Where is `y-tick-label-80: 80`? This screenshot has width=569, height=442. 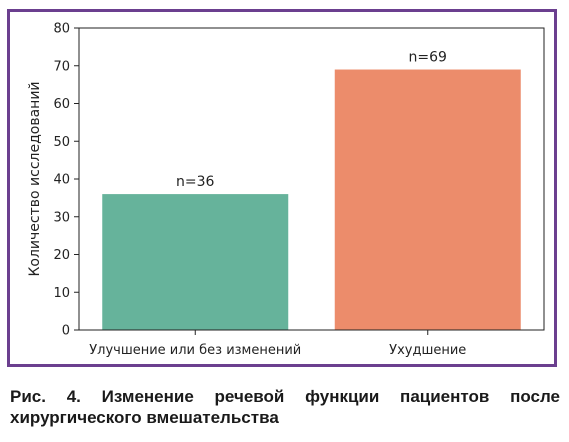 y-tick-label-80: 80 is located at coordinates (61, 29).